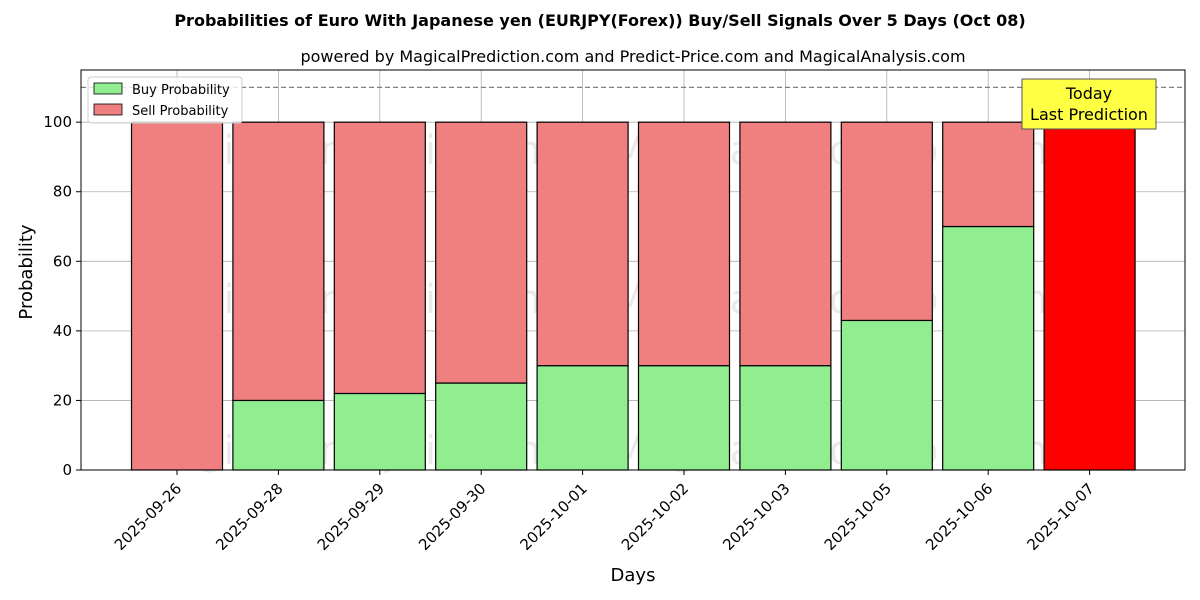 Image resolution: width=1200 pixels, height=600 pixels. Describe the element at coordinates (181, 90) in the screenshot. I see `legend-label-buy: Buy Probability` at that location.